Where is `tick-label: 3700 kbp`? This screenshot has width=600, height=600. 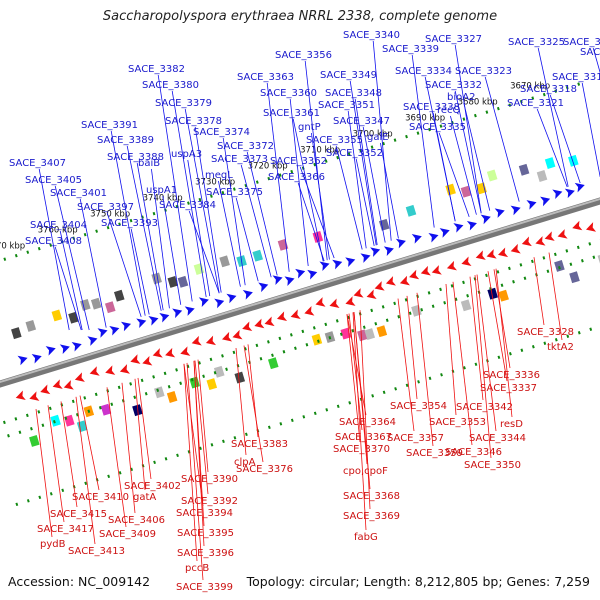
tick-label: 3700 kbp is located at coordinates (373, 135).